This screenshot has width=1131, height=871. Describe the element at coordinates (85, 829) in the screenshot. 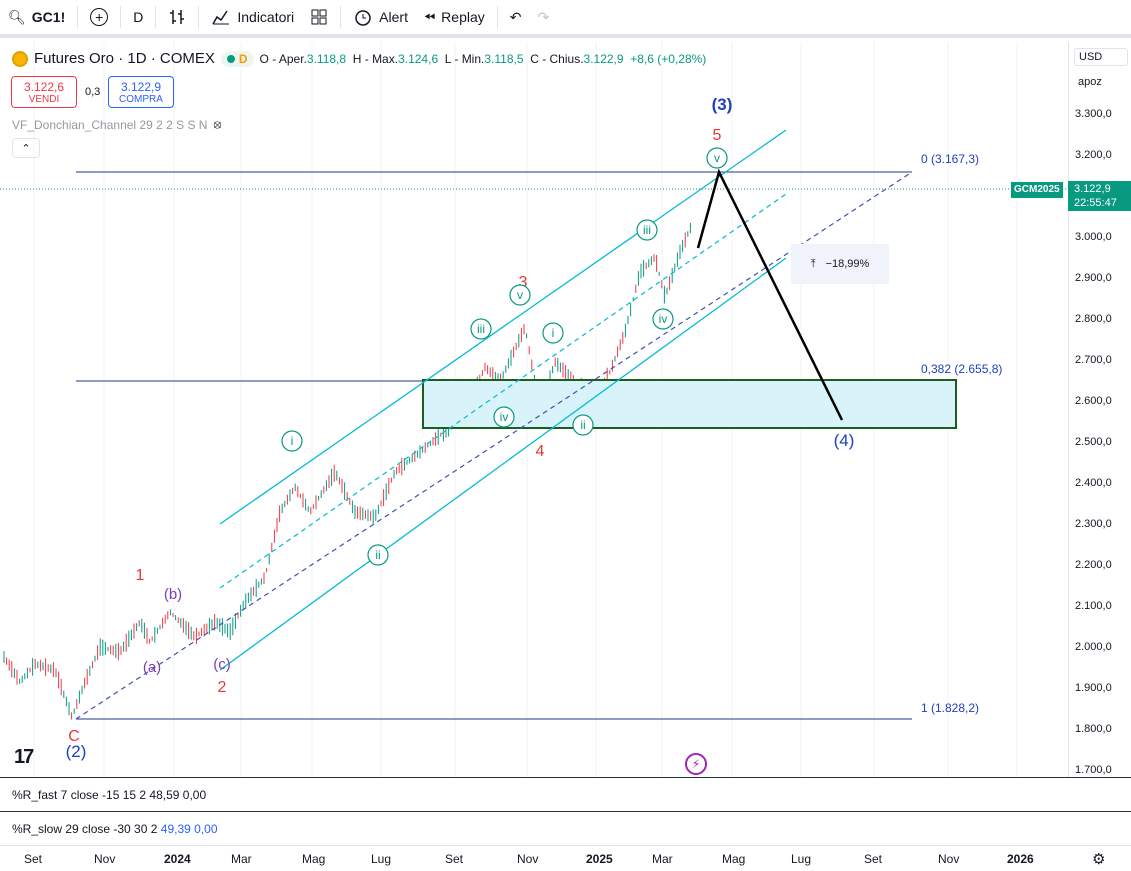

I see `r-slow-label: %R_slow 29 close -30 30 2` at that location.